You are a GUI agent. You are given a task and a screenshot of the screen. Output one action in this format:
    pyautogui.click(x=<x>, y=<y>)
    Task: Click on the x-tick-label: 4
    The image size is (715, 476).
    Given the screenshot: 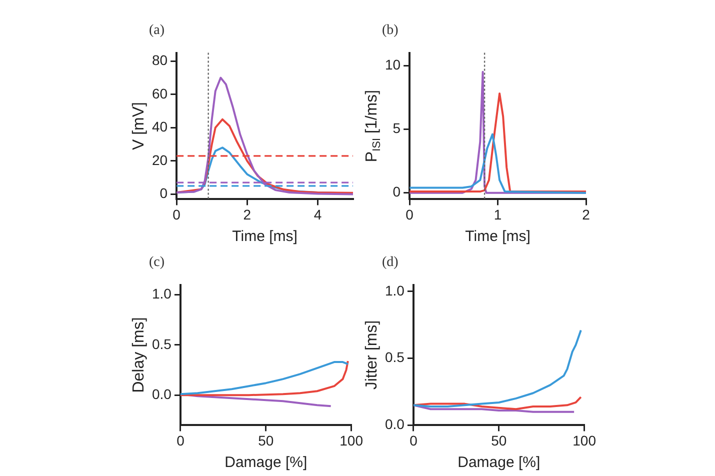 What is the action you would take?
    pyautogui.click(x=318, y=214)
    